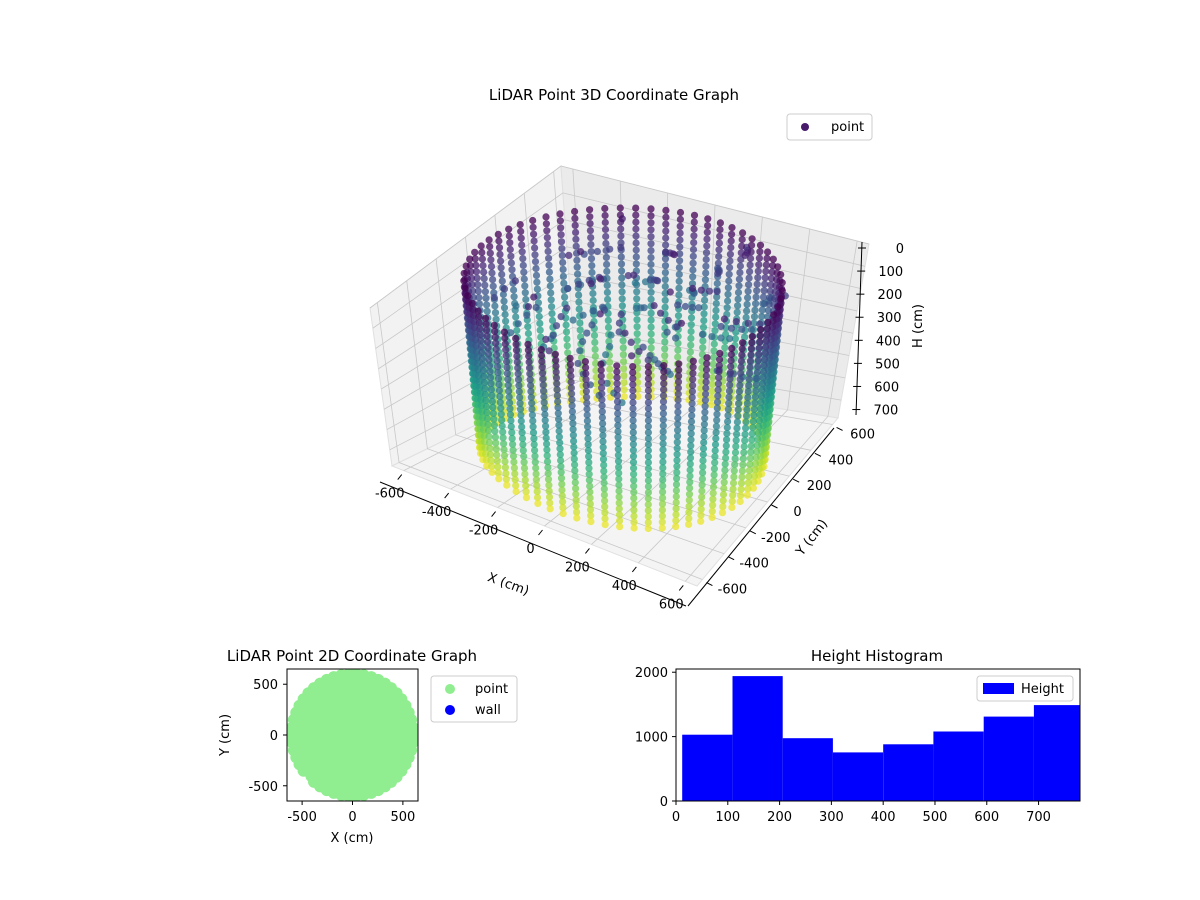 This screenshot has width=1200, height=900. What do you see at coordinates (885, 411) in the screenshot?
I see `z-tick-label-3d: 700` at bounding box center [885, 411].